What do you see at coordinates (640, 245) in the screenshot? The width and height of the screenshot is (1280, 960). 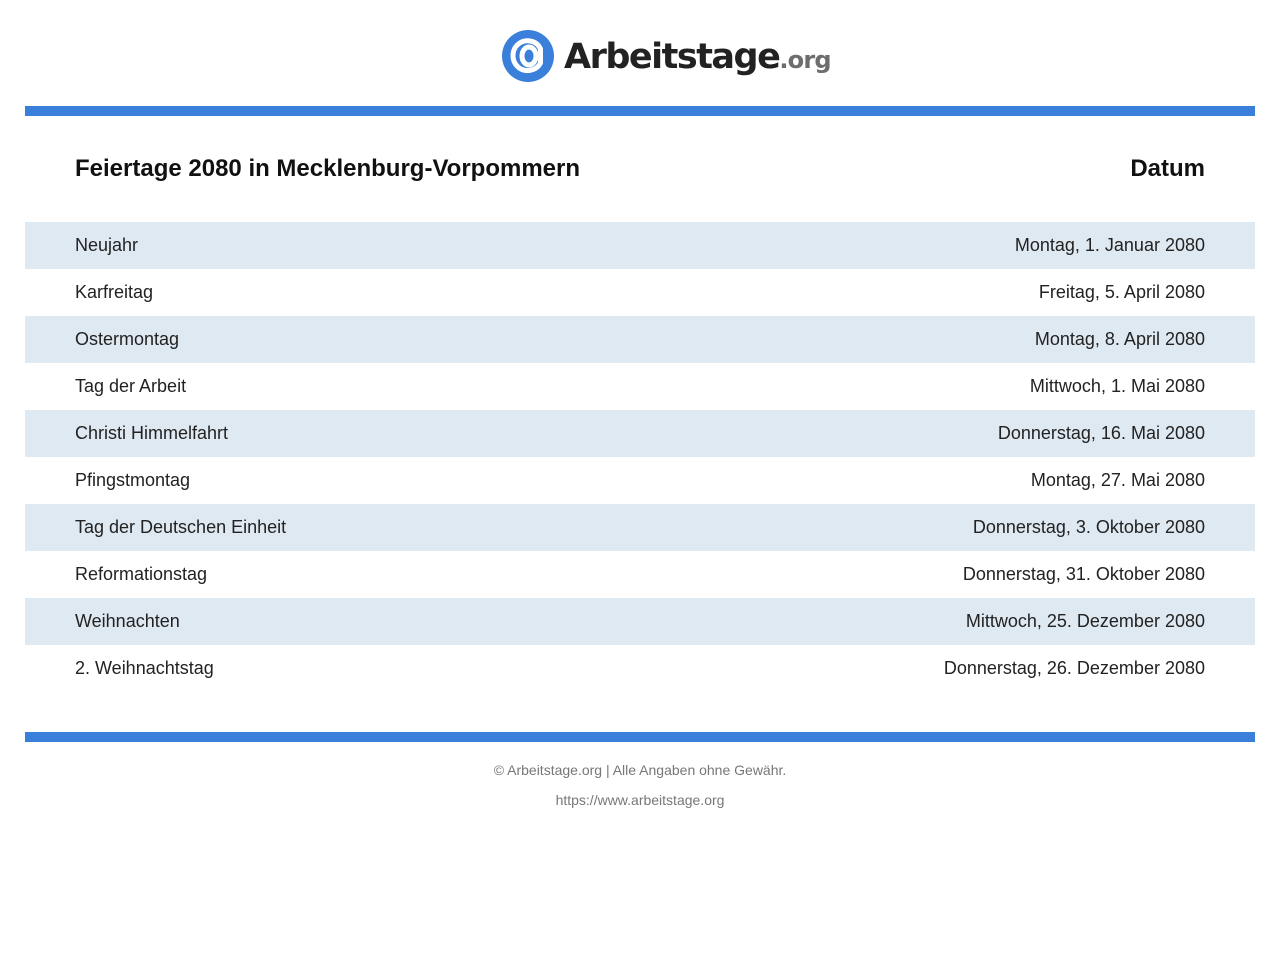 I see `table-row: Neujahr Montag, 1. Januar 2080` at bounding box center [640, 245].